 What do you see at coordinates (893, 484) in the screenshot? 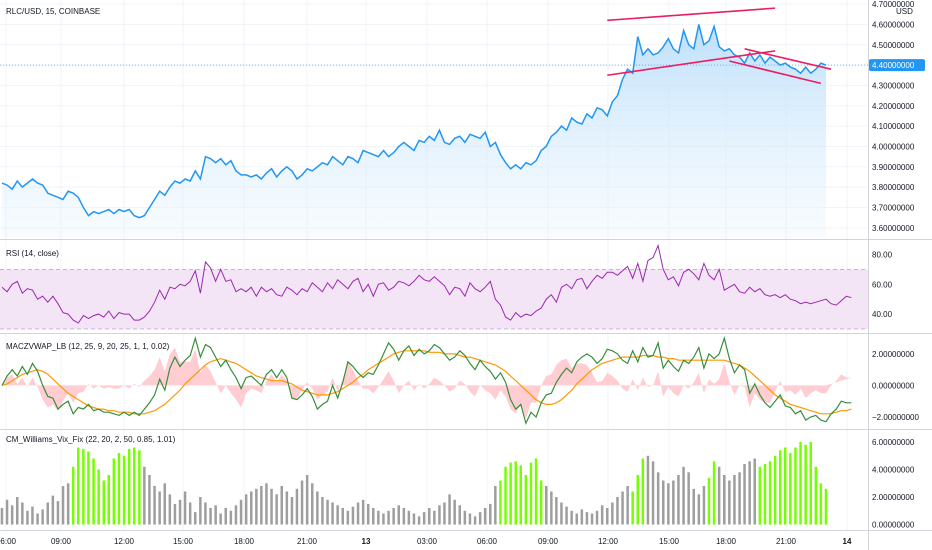
I see `vix-axis: 6.00000000 4.00000000 2.00000000 0.00000000` at bounding box center [893, 484].